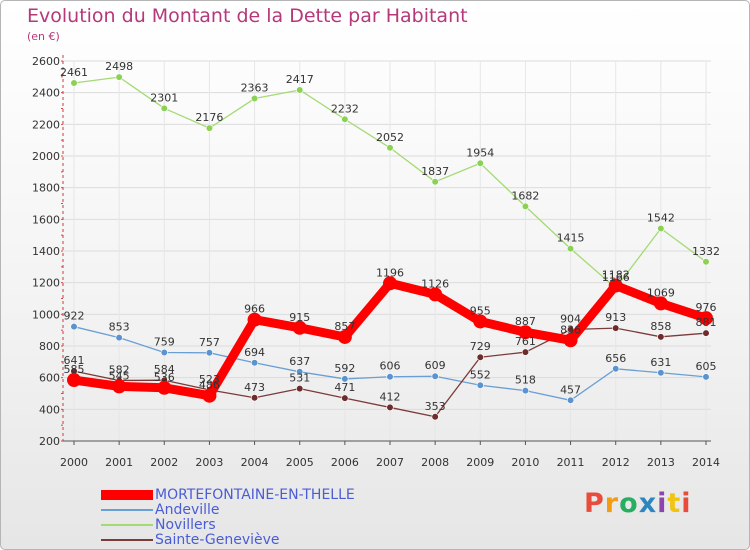  What do you see at coordinates (49, 441) in the screenshot?
I see `y-tick-label: 200` at bounding box center [49, 441].